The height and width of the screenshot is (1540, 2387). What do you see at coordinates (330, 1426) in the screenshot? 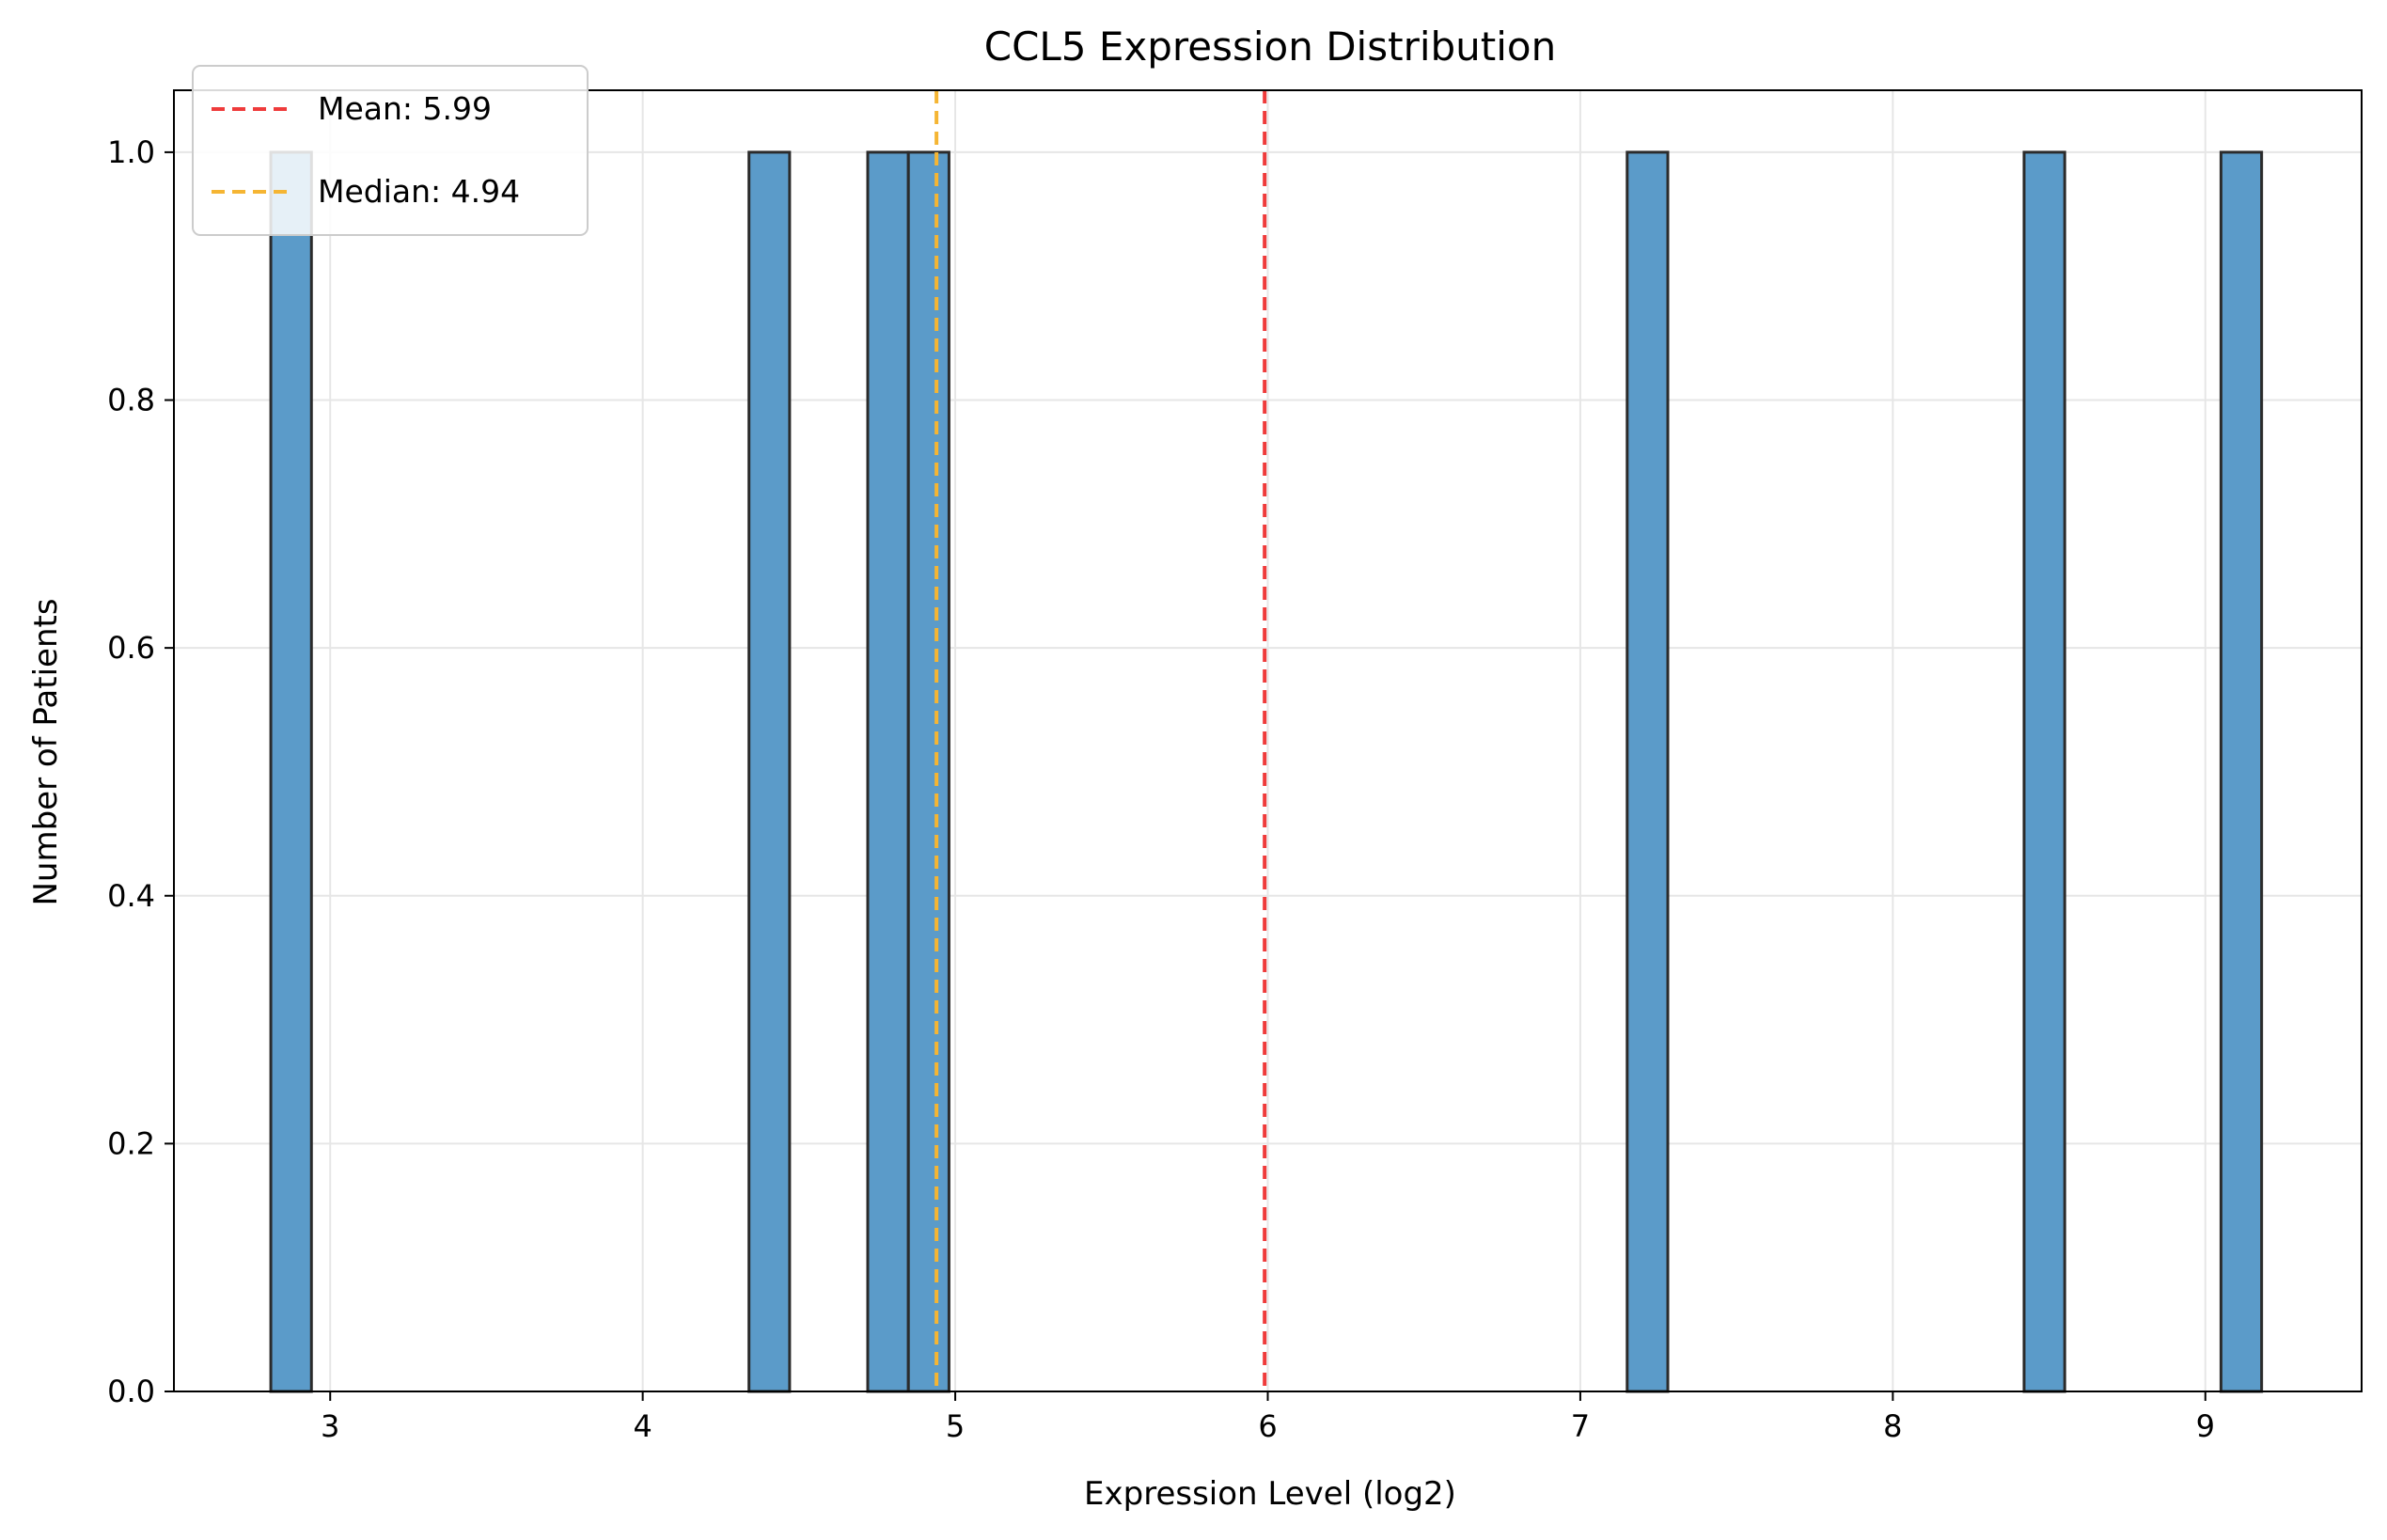
I see `x-tick-label: 3` at bounding box center [330, 1426].